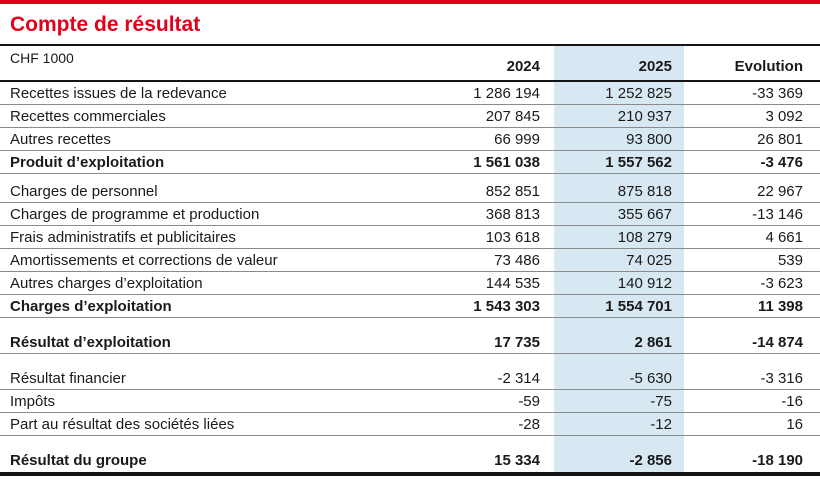 The width and height of the screenshot is (820, 484). What do you see at coordinates (60, 139) in the screenshot?
I see `row-label: Autres recettes` at bounding box center [60, 139].